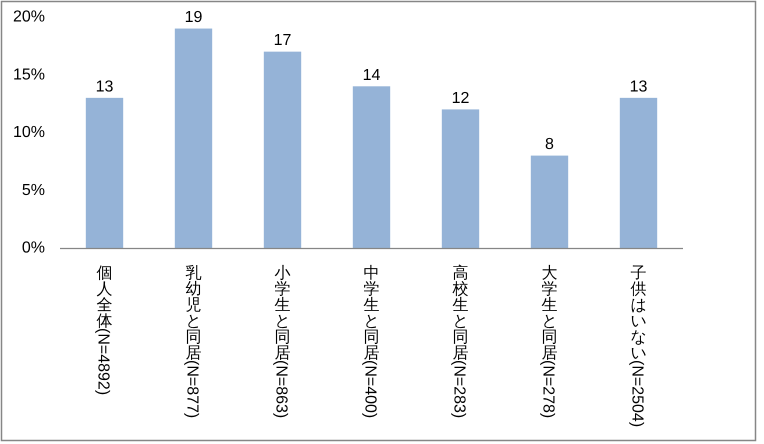 The image size is (764, 444). Describe the element at coordinates (28, 75) in the screenshot. I see `y-tick-label: 15%` at that location.